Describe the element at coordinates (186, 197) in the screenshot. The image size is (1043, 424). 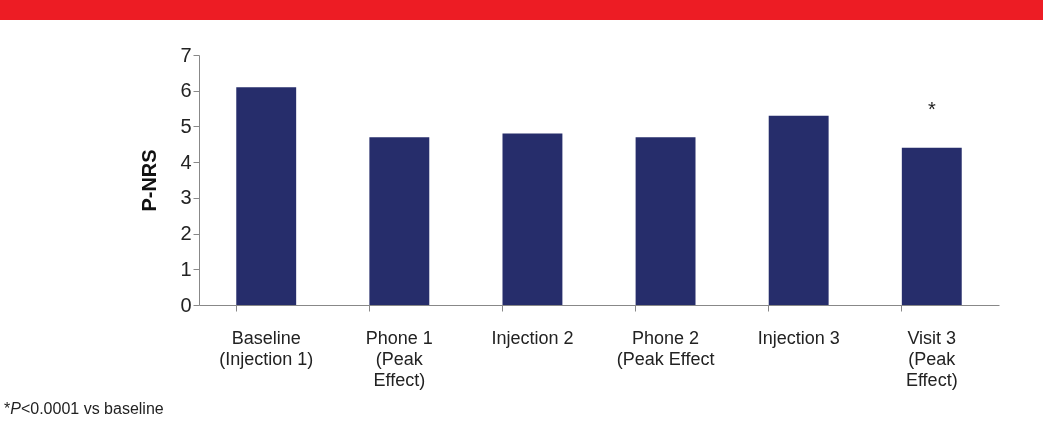
I see `y-tick-label: 3` at that location.